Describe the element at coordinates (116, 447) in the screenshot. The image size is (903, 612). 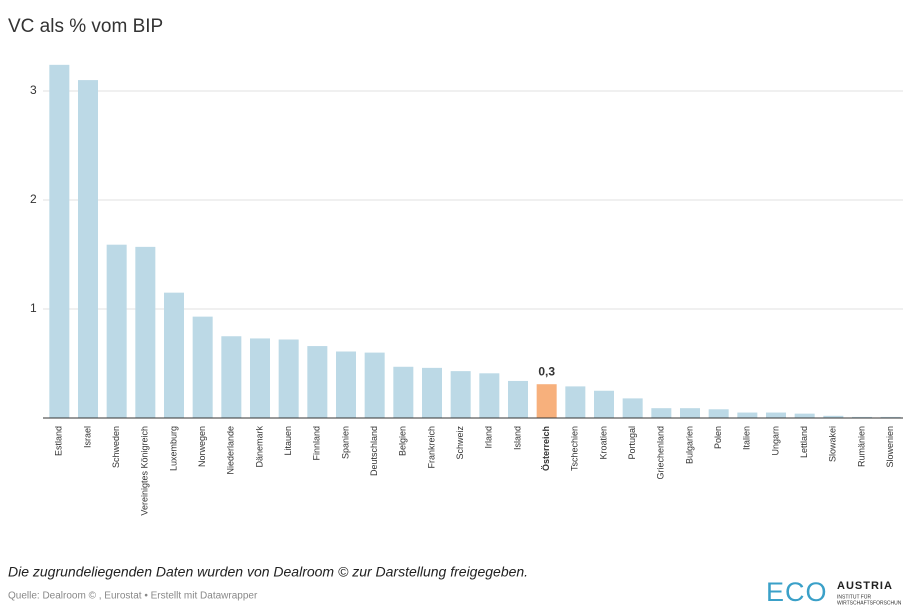
I see `x-tick-label: Schweden` at that location.